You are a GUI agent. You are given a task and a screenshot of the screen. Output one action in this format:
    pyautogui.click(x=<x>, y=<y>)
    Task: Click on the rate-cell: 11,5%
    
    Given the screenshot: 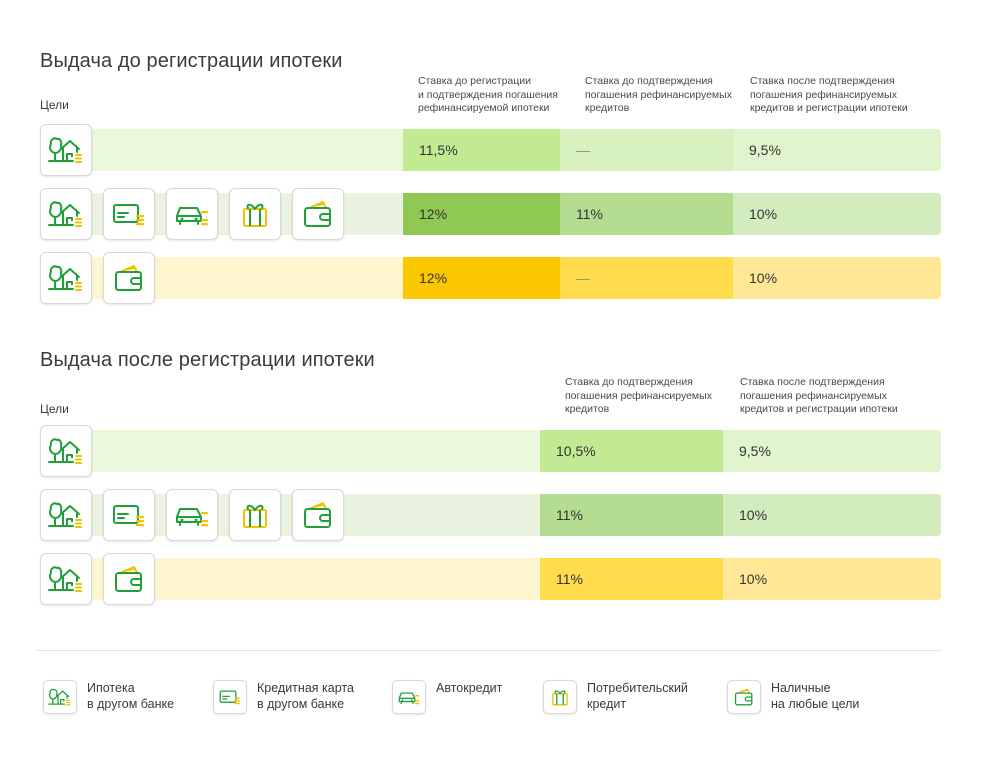 What is the action you would take?
    pyautogui.click(x=481, y=150)
    